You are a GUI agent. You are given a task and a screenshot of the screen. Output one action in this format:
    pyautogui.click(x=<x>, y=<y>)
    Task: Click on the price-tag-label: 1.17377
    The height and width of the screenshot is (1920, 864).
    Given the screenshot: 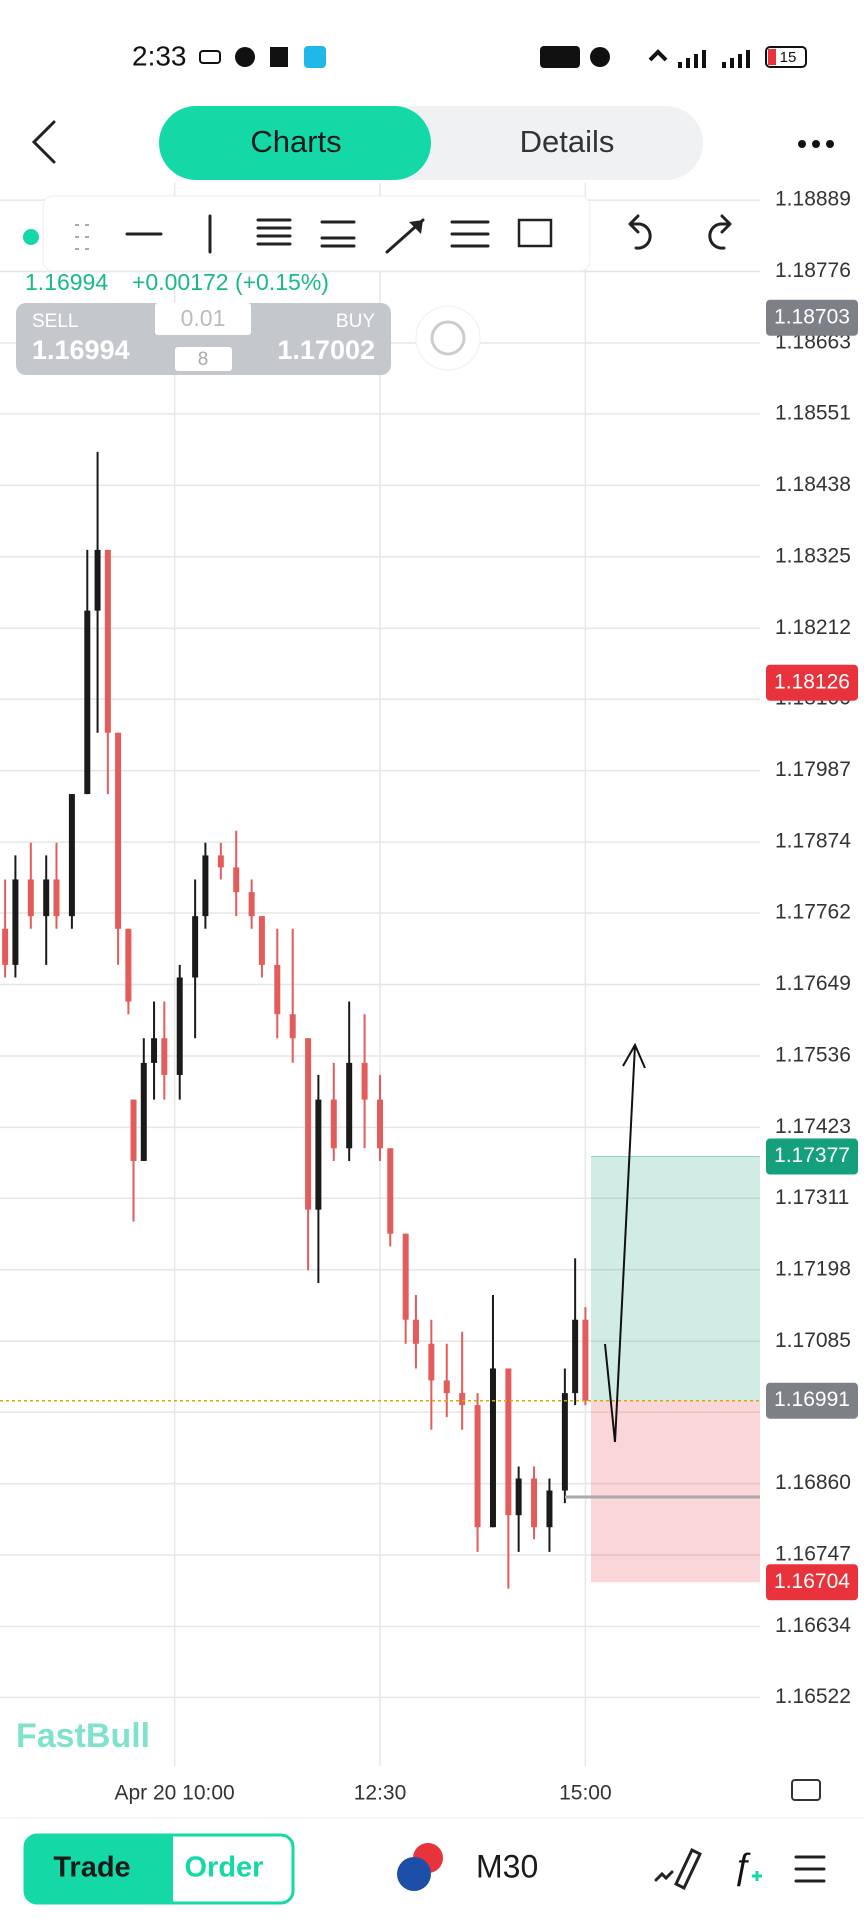 What is the action you would take?
    pyautogui.click(x=812, y=1155)
    